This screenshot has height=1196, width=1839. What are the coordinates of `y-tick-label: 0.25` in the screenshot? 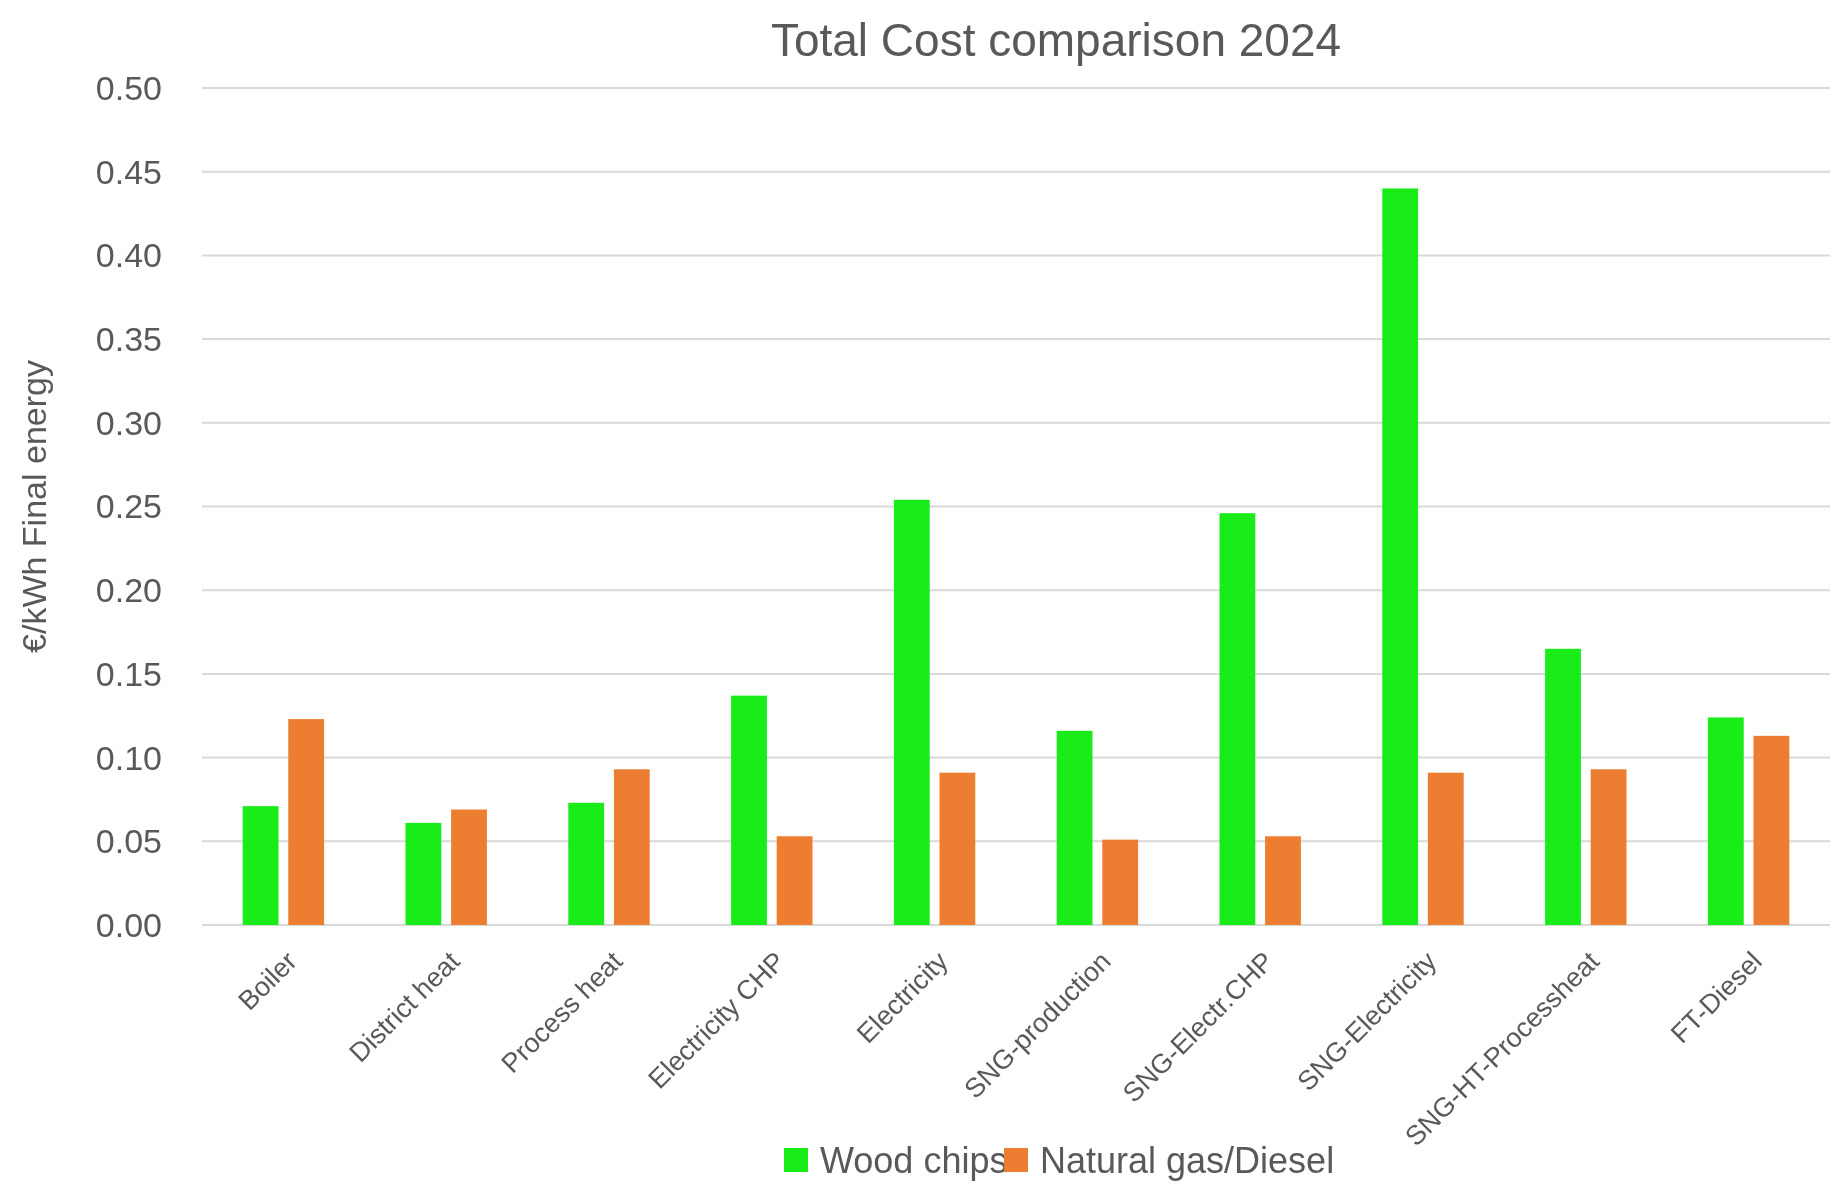 It's located at (128, 506).